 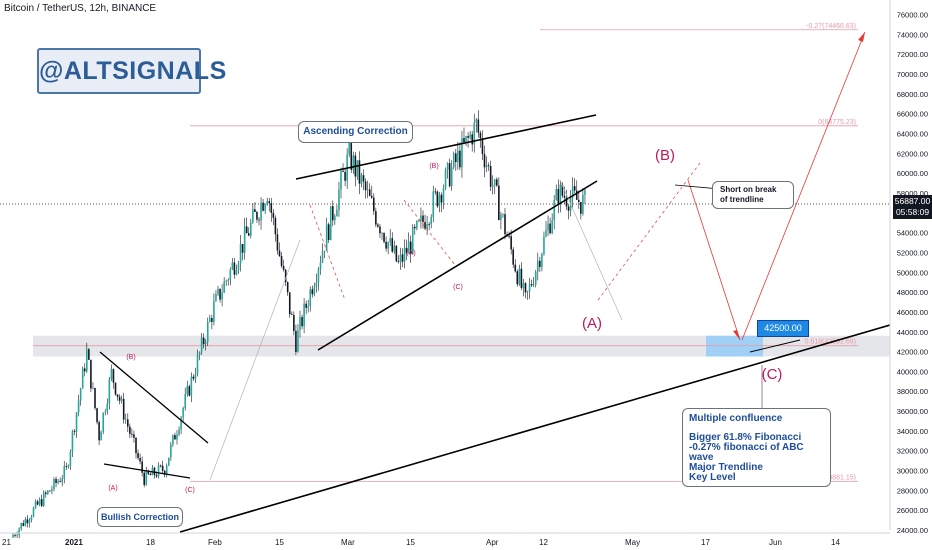 I want to click on y-tick-label: 26000.00, so click(x=912, y=510).